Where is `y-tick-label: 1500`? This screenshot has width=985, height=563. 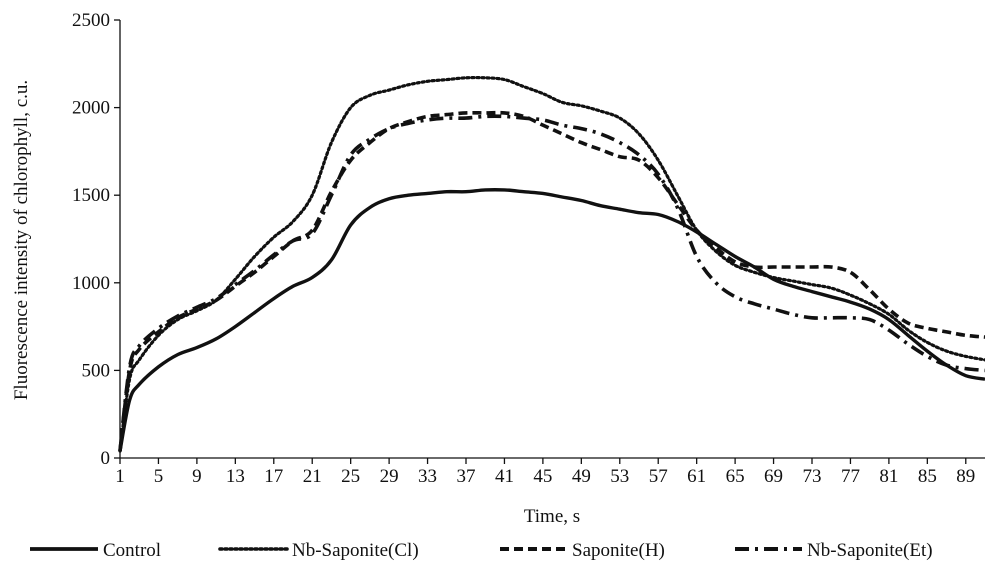 y-tick-label: 1500 is located at coordinates (91, 195).